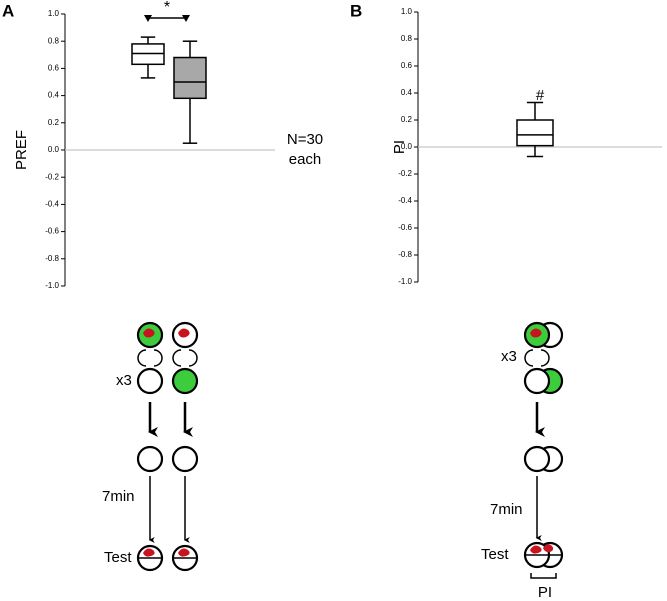  What do you see at coordinates (21, 150) in the screenshot?
I see `y-axis-label: PREF` at bounding box center [21, 150].